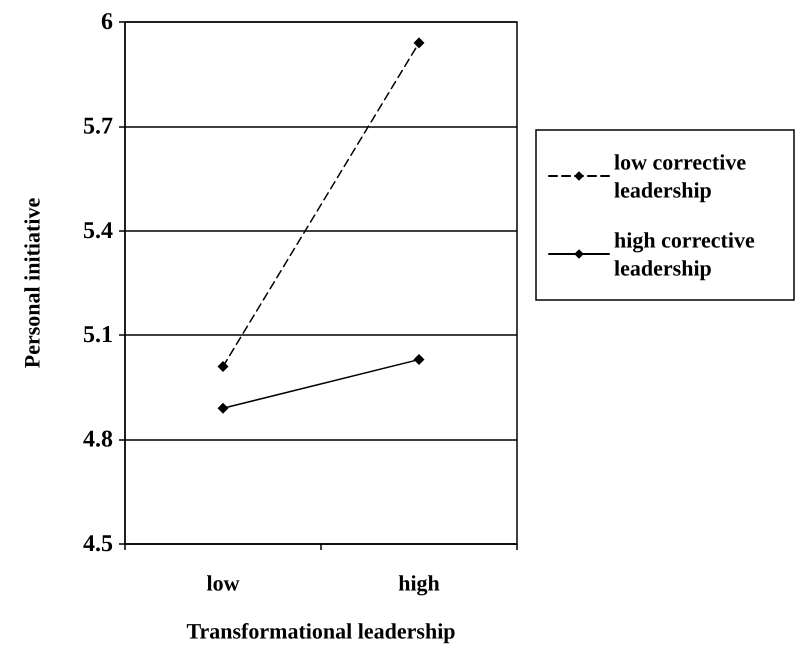  I want to click on legend-label: low corrective leadership, so click(683, 176).